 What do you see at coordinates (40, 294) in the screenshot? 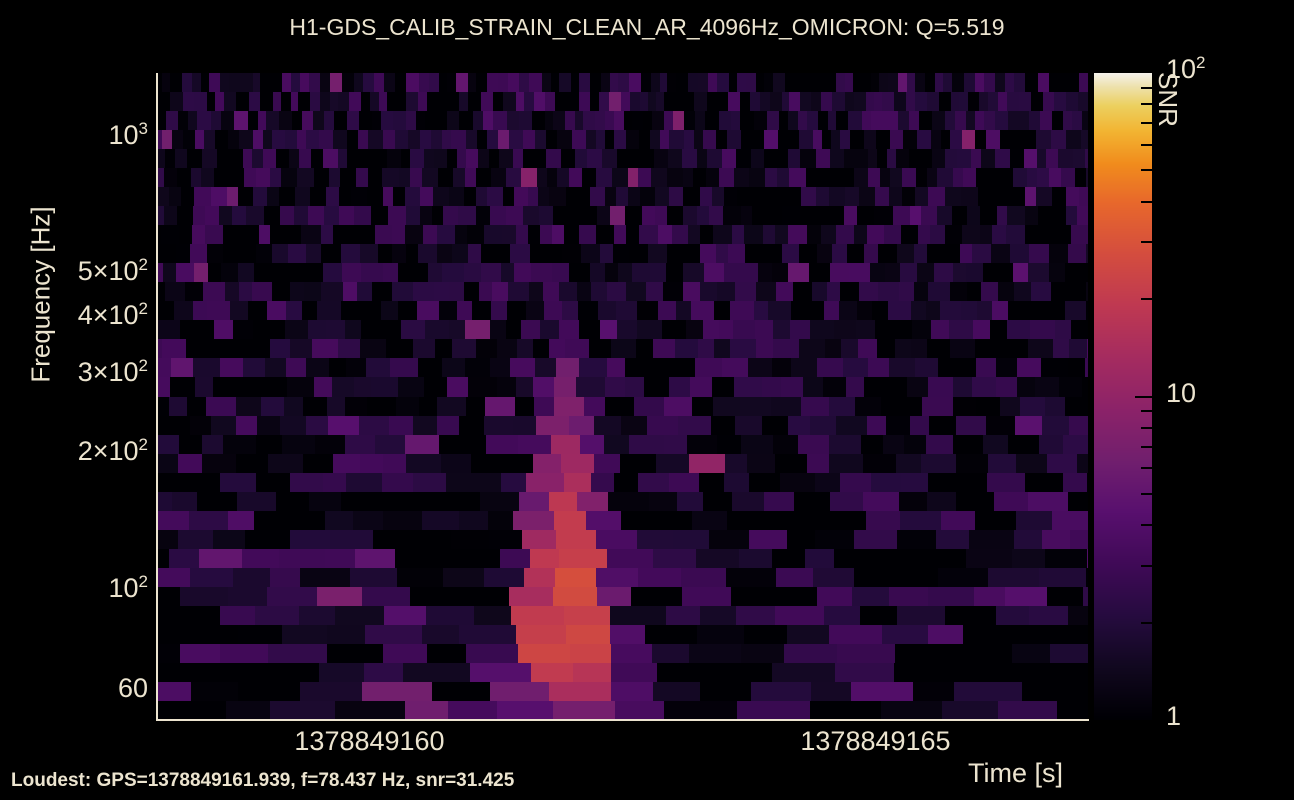
I see `y-axis-title: Frequency [Hz]` at bounding box center [40, 294].